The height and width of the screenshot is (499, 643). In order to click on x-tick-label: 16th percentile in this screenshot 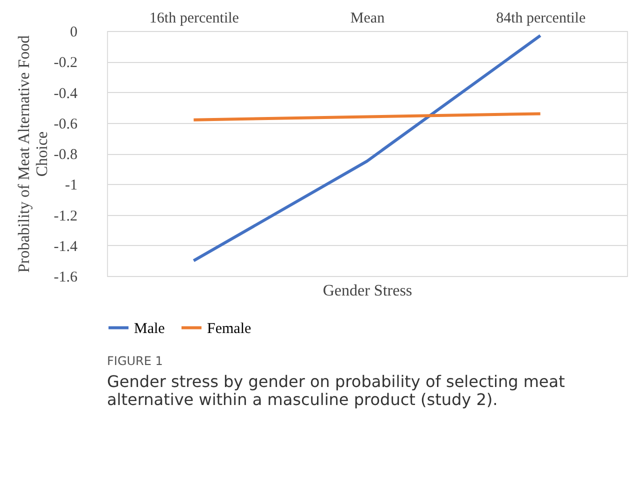, I will do `click(194, 18)`.